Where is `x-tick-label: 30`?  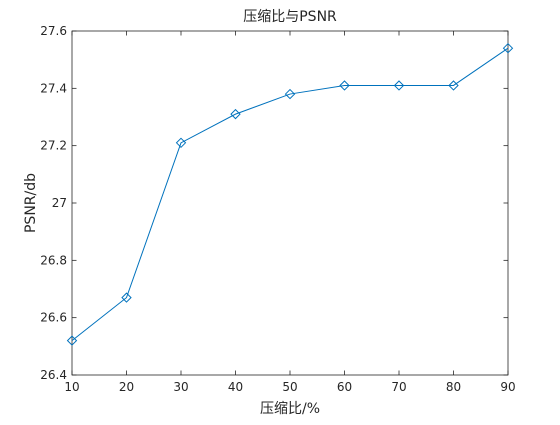
x-tick-label: 30 is located at coordinates (180, 387).